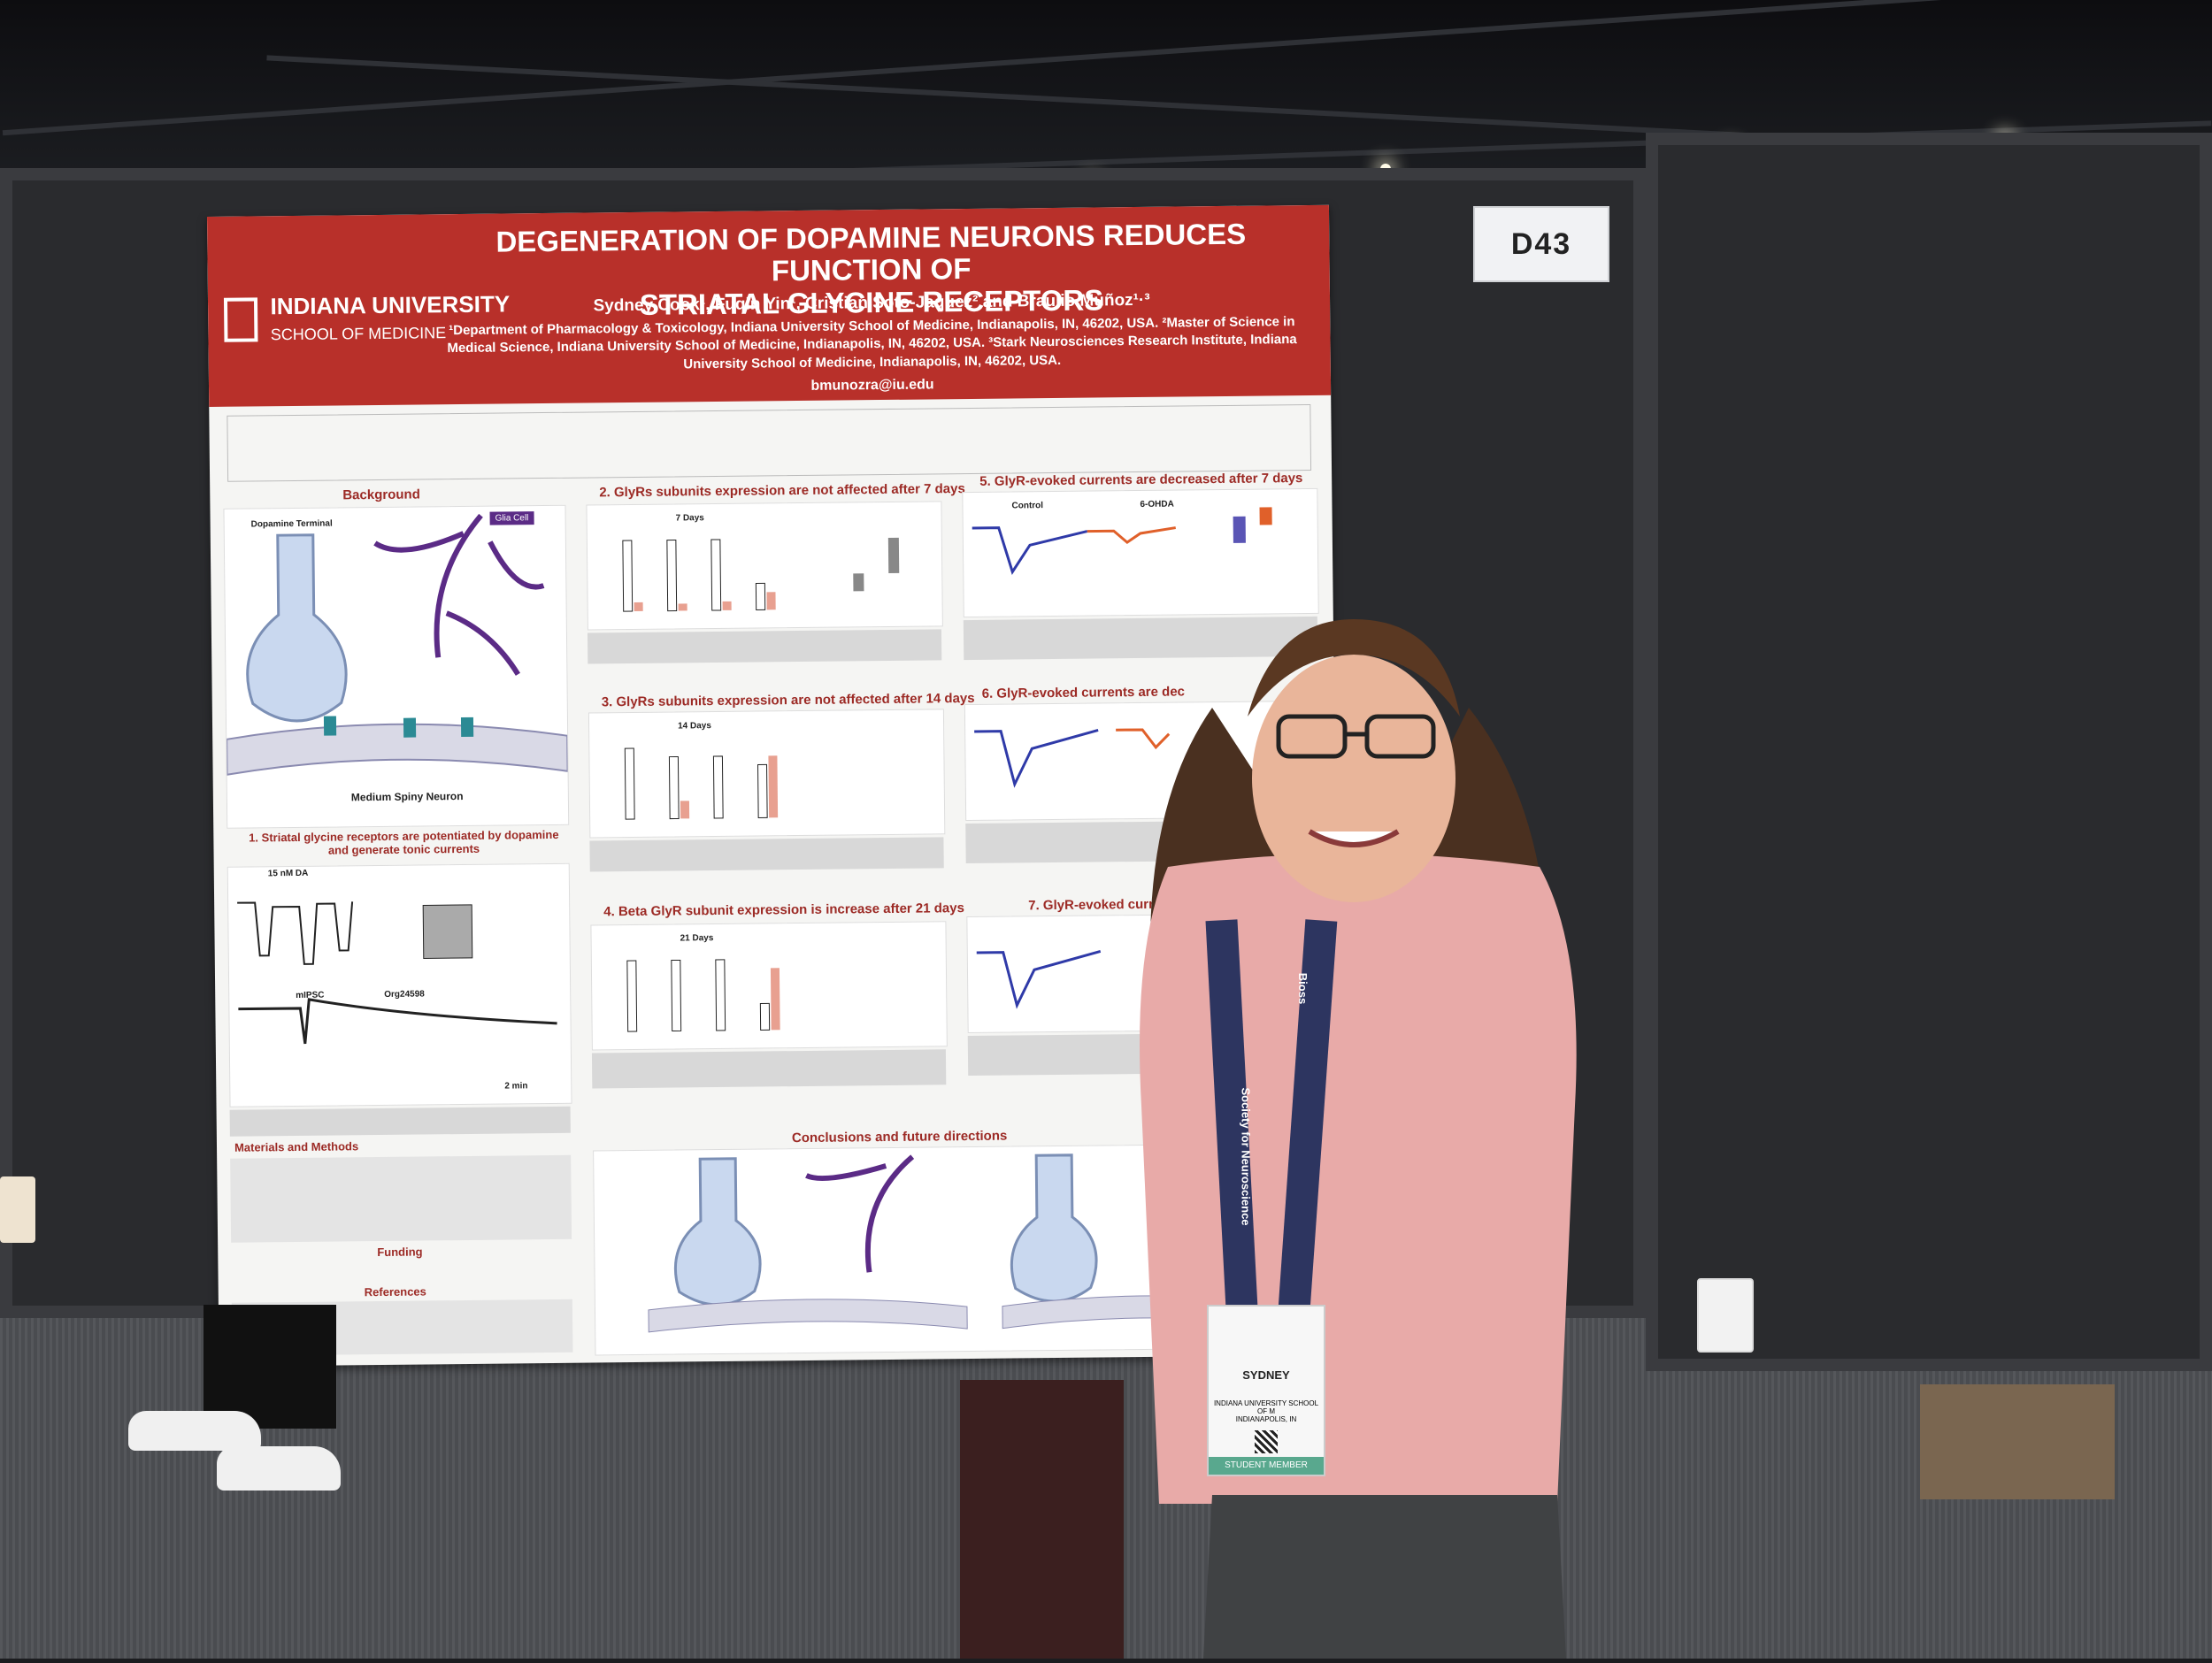 This screenshot has width=2212, height=1663. I want to click on poster-abstract, so click(770, 443).